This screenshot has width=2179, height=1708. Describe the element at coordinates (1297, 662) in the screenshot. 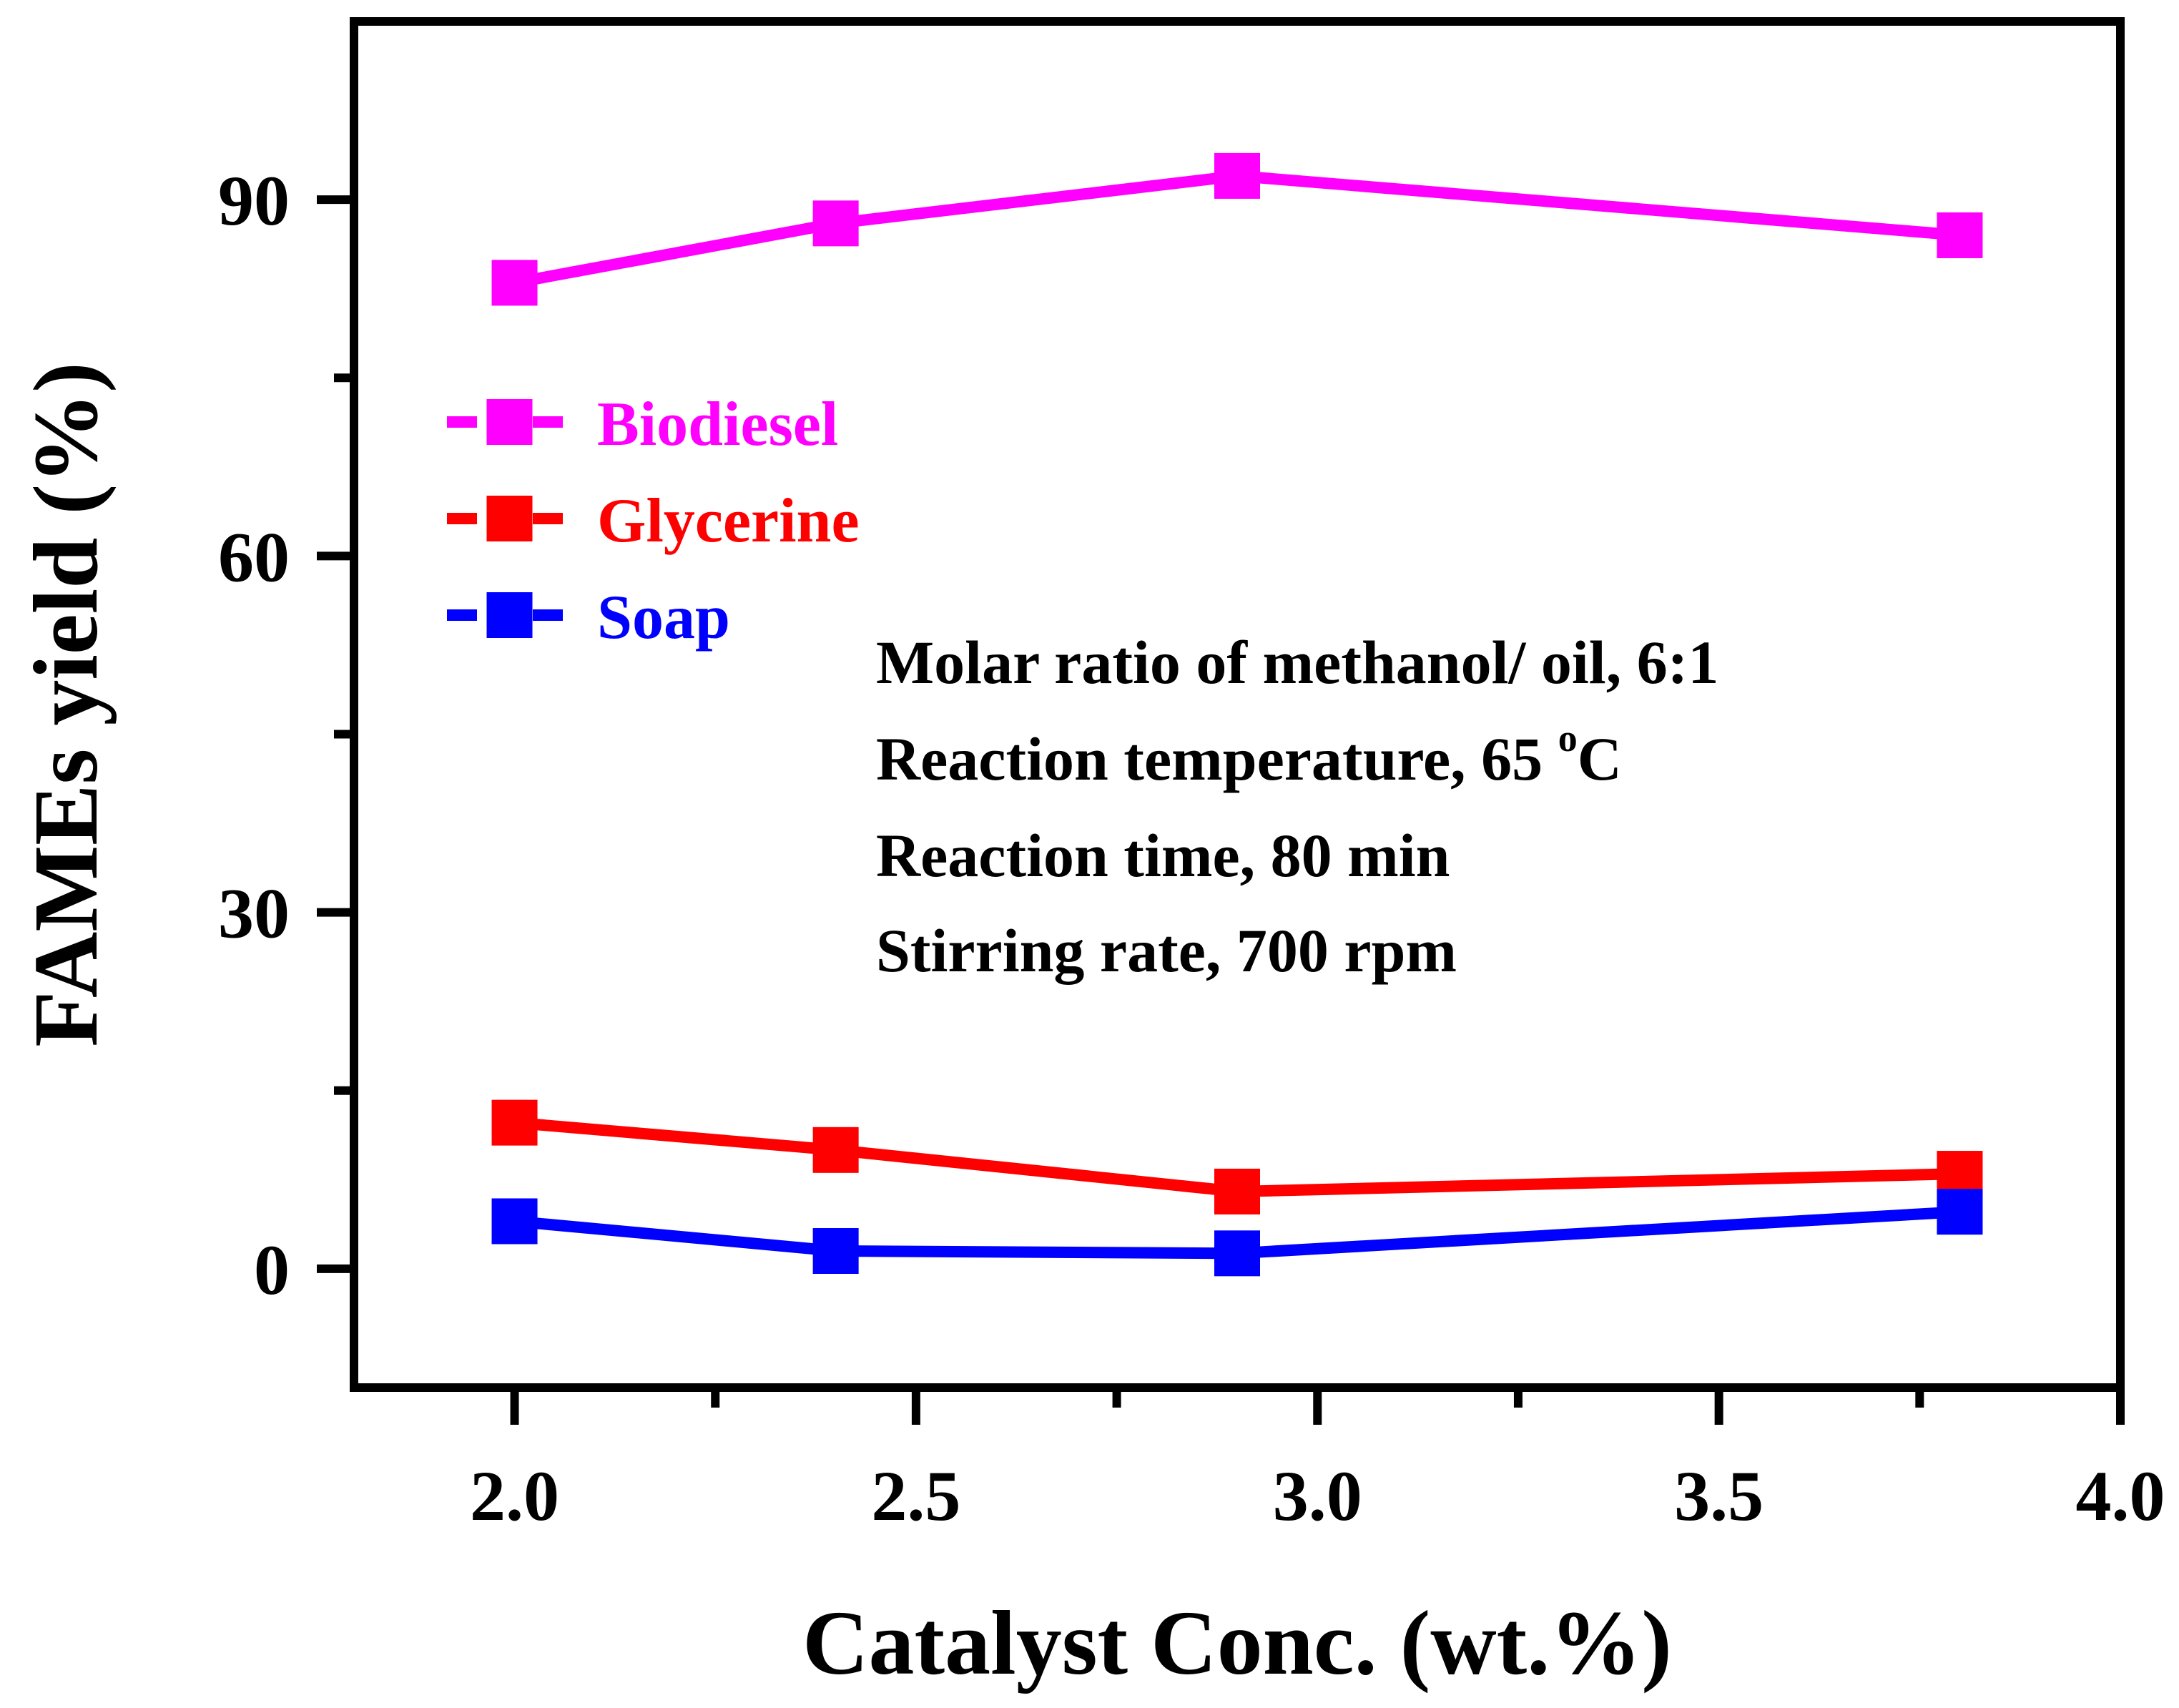

I see `annotation-molar-ratio: Molar ratio of methanol/ oil, 6:1` at that location.